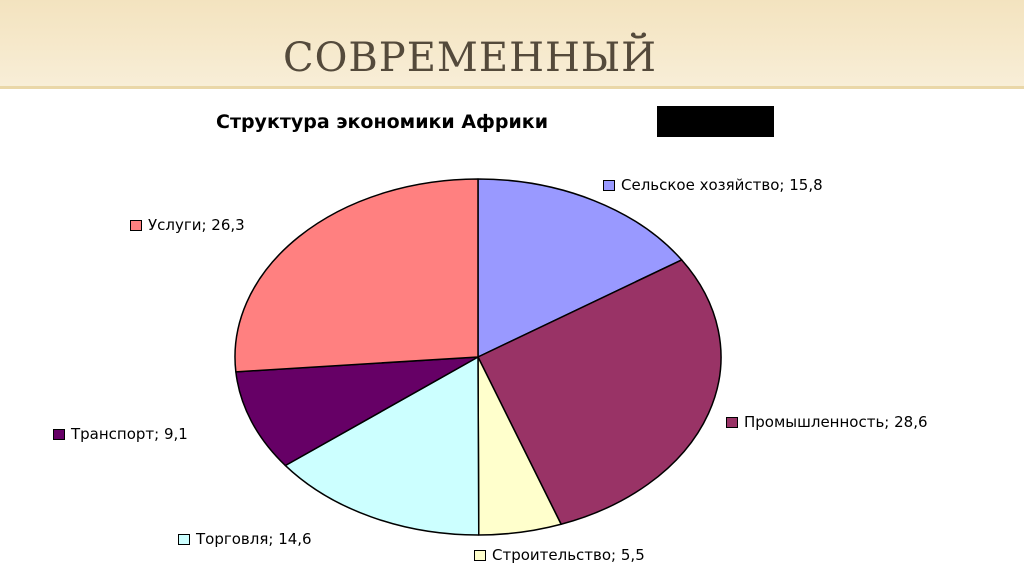 Image resolution: width=1024 pixels, height=574 pixels. Describe the element at coordinates (732, 422) in the screenshot. I see `swatch-industry` at that location.